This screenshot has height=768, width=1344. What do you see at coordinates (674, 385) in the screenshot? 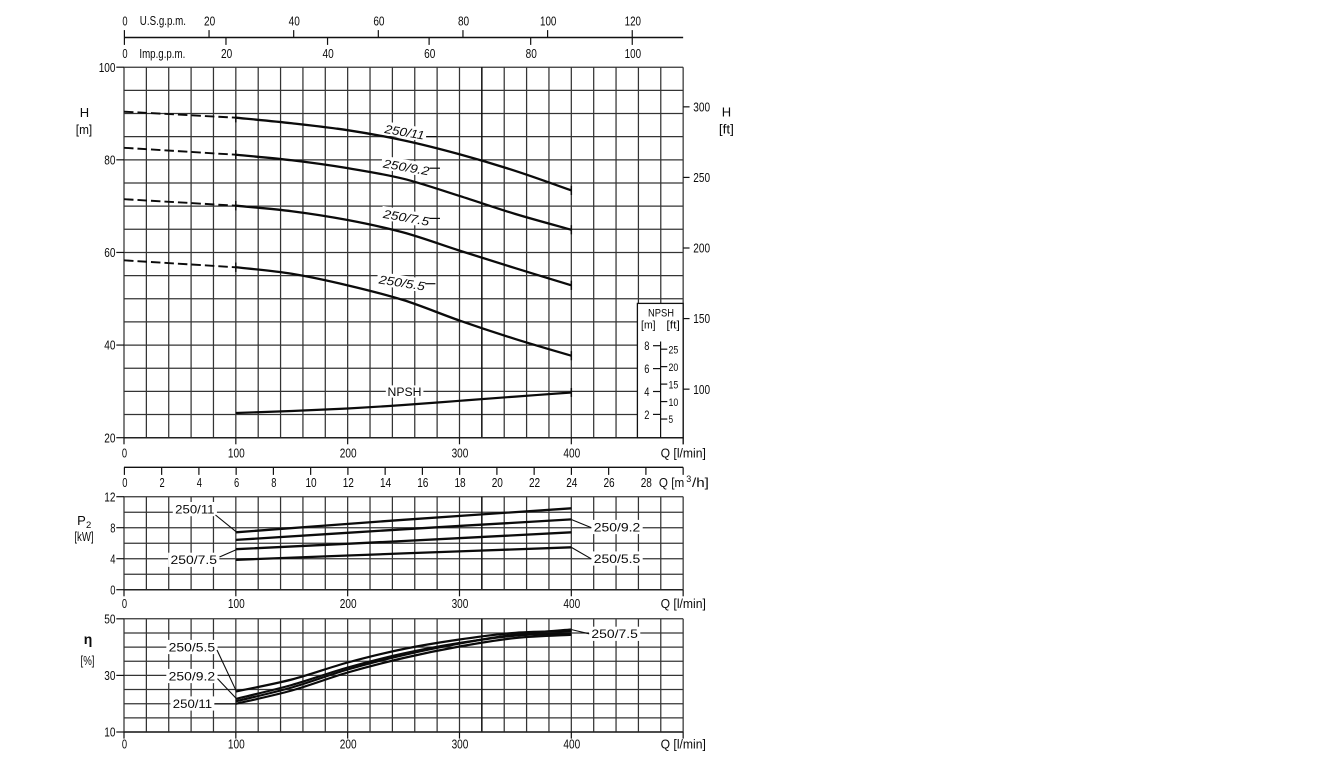
I see `svg-text: 15` at bounding box center [674, 385].